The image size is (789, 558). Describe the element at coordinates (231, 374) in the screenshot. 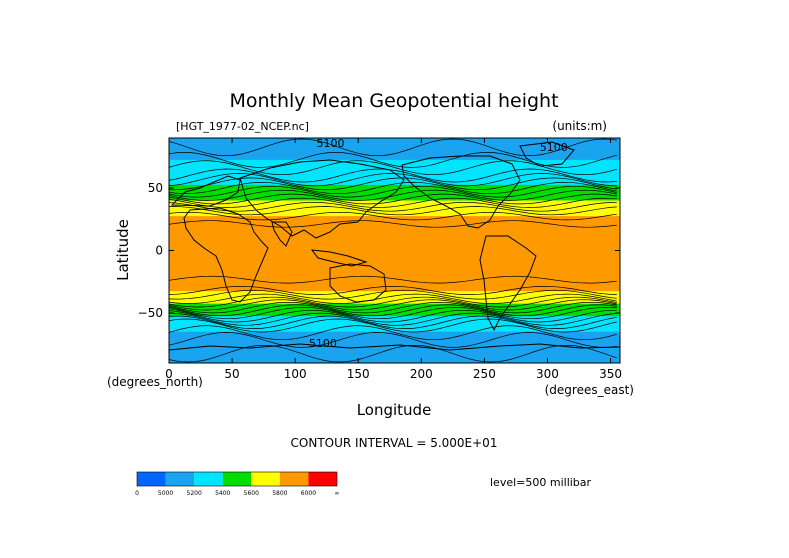

I see `x-tick-label: 50` at that location.